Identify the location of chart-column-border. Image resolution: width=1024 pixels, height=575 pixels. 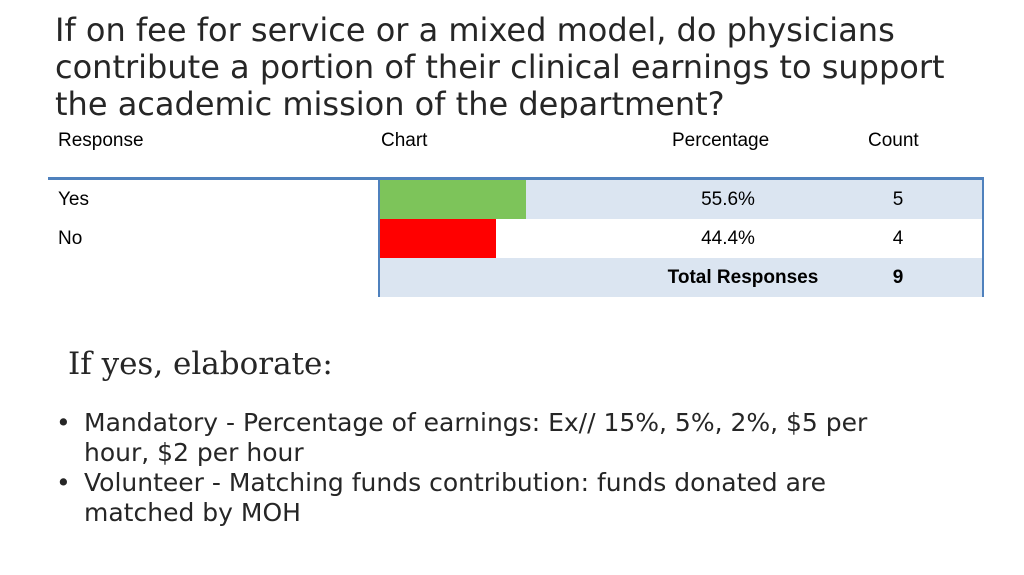
(379, 238).